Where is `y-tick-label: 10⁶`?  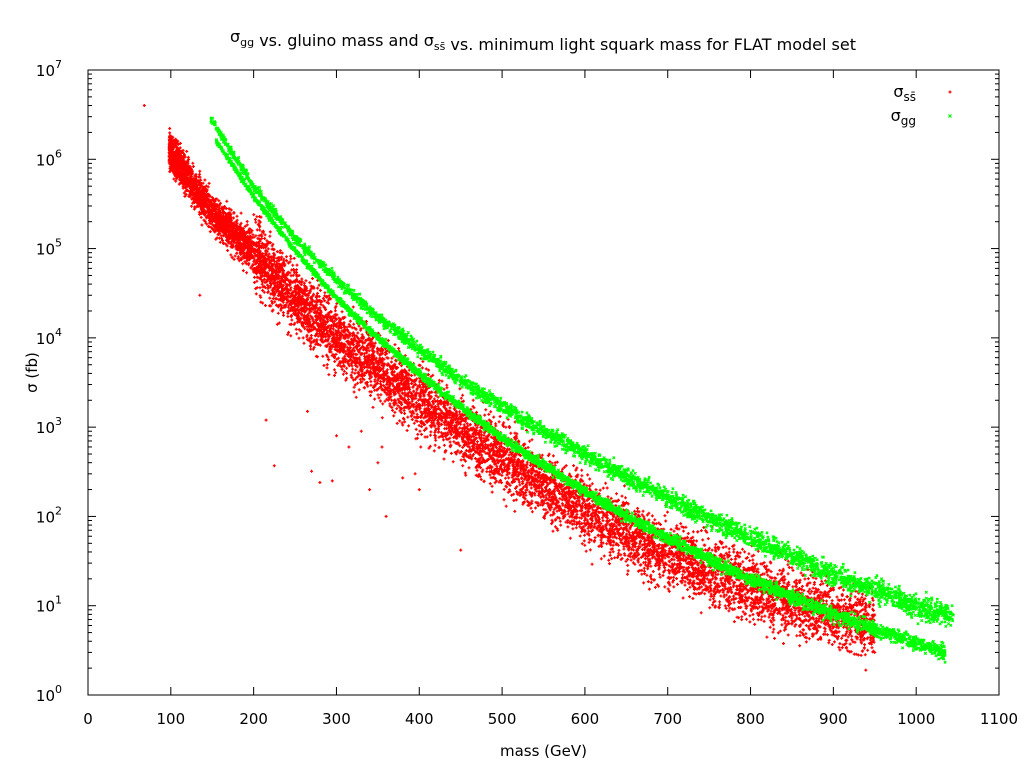
y-tick-label: 10⁶ is located at coordinates (49, 158).